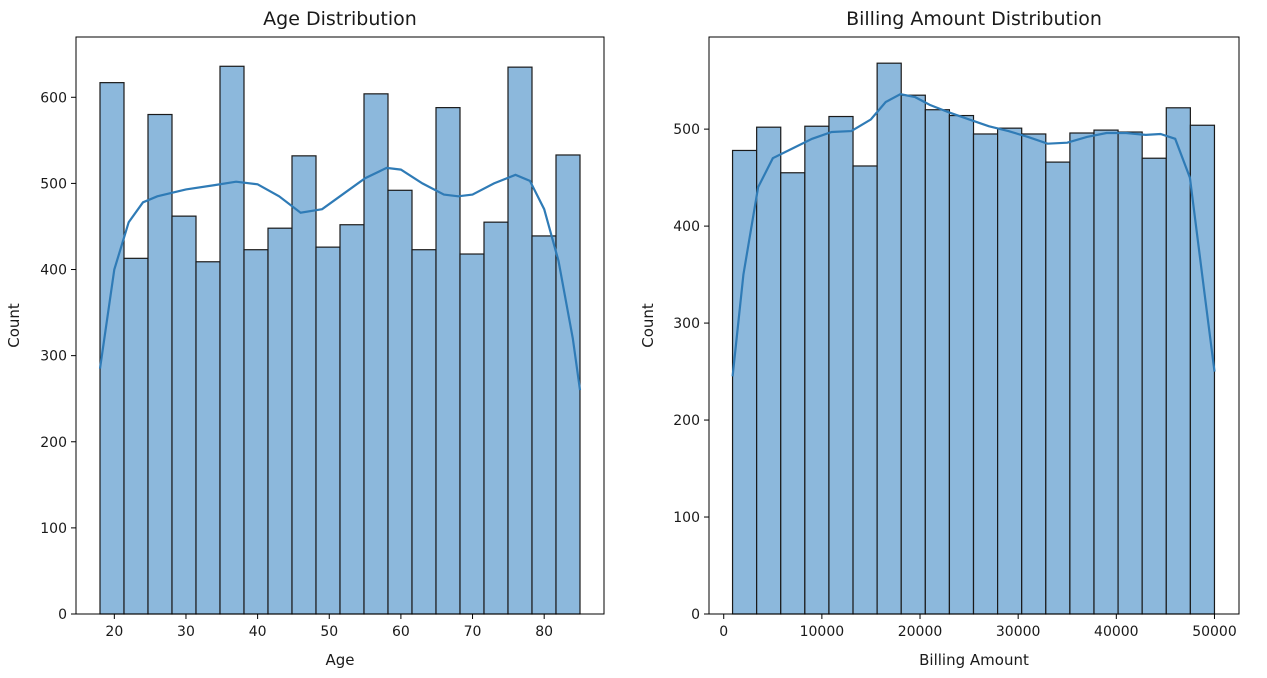 The height and width of the screenshot is (678, 1267). What do you see at coordinates (822, 632) in the screenshot?
I see `x-tick-label: 10000` at bounding box center [822, 632].